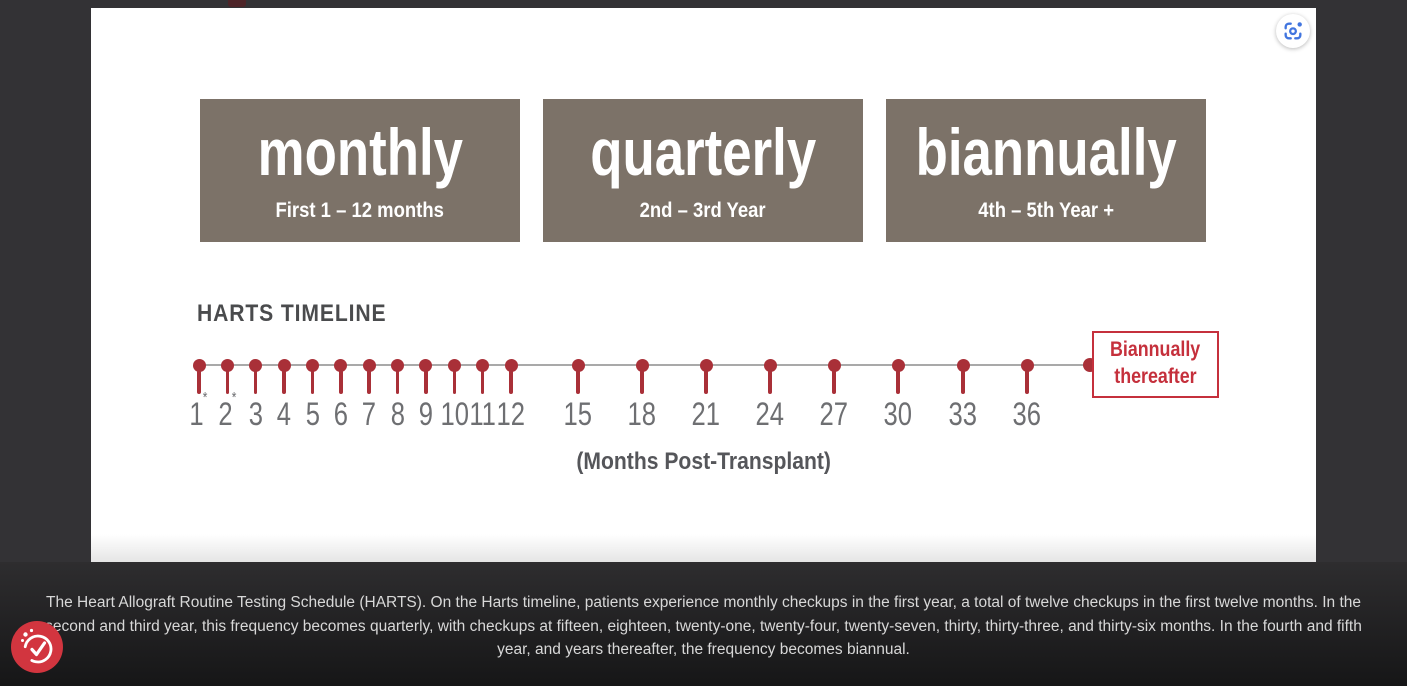 The image size is (1407, 686). I want to click on cookie-icon, so click(37, 647).